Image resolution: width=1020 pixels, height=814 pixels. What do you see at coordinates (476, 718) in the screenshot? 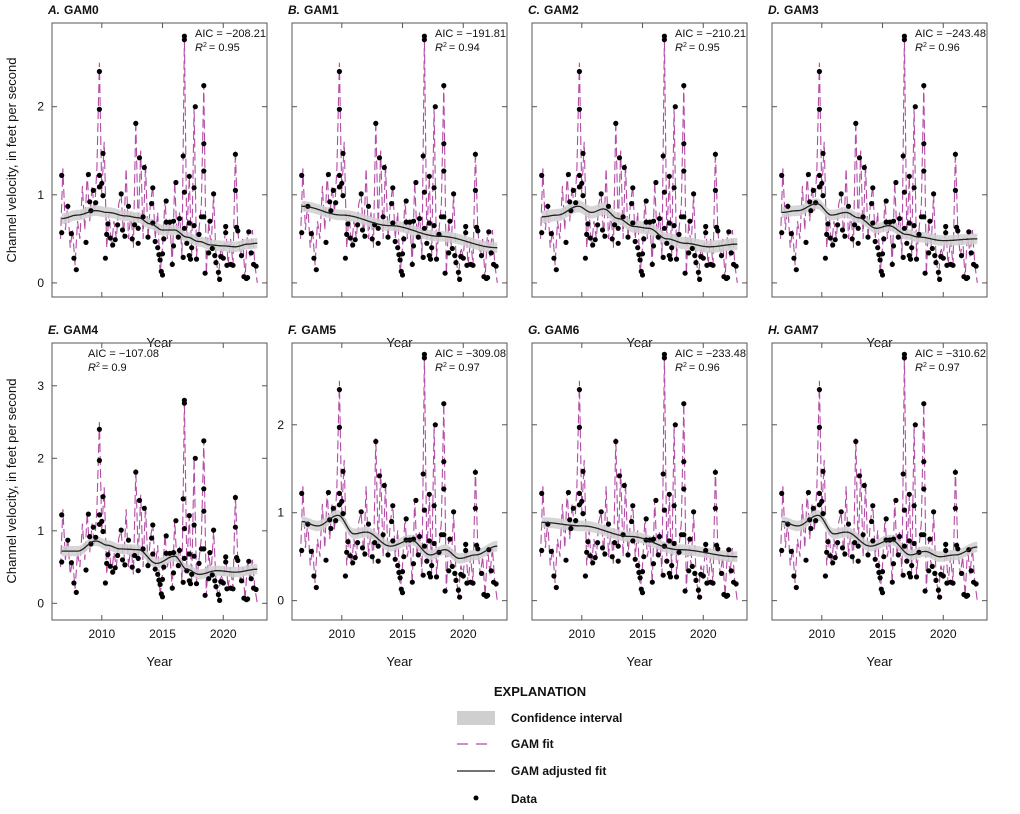
I see `legend-swatch-confidence` at bounding box center [476, 718].